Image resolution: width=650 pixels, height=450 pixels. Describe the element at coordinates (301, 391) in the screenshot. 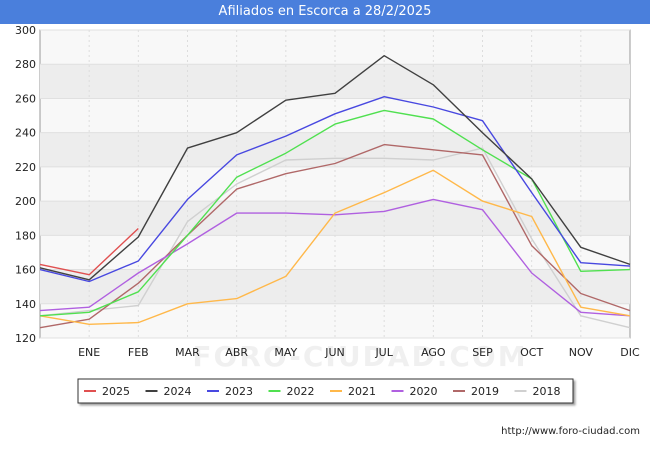

I see `legend-label-2022: 2022` at that location.